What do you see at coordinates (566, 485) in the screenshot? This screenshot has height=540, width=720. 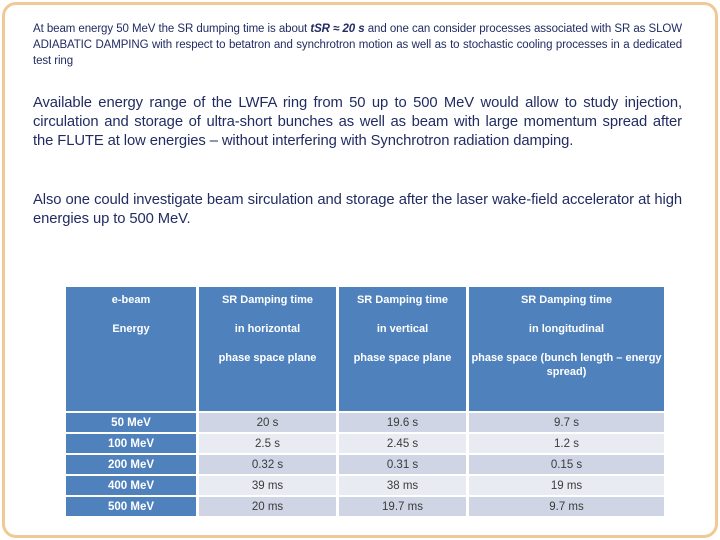 I see `longitudinal-value: 19 ms` at bounding box center [566, 485].